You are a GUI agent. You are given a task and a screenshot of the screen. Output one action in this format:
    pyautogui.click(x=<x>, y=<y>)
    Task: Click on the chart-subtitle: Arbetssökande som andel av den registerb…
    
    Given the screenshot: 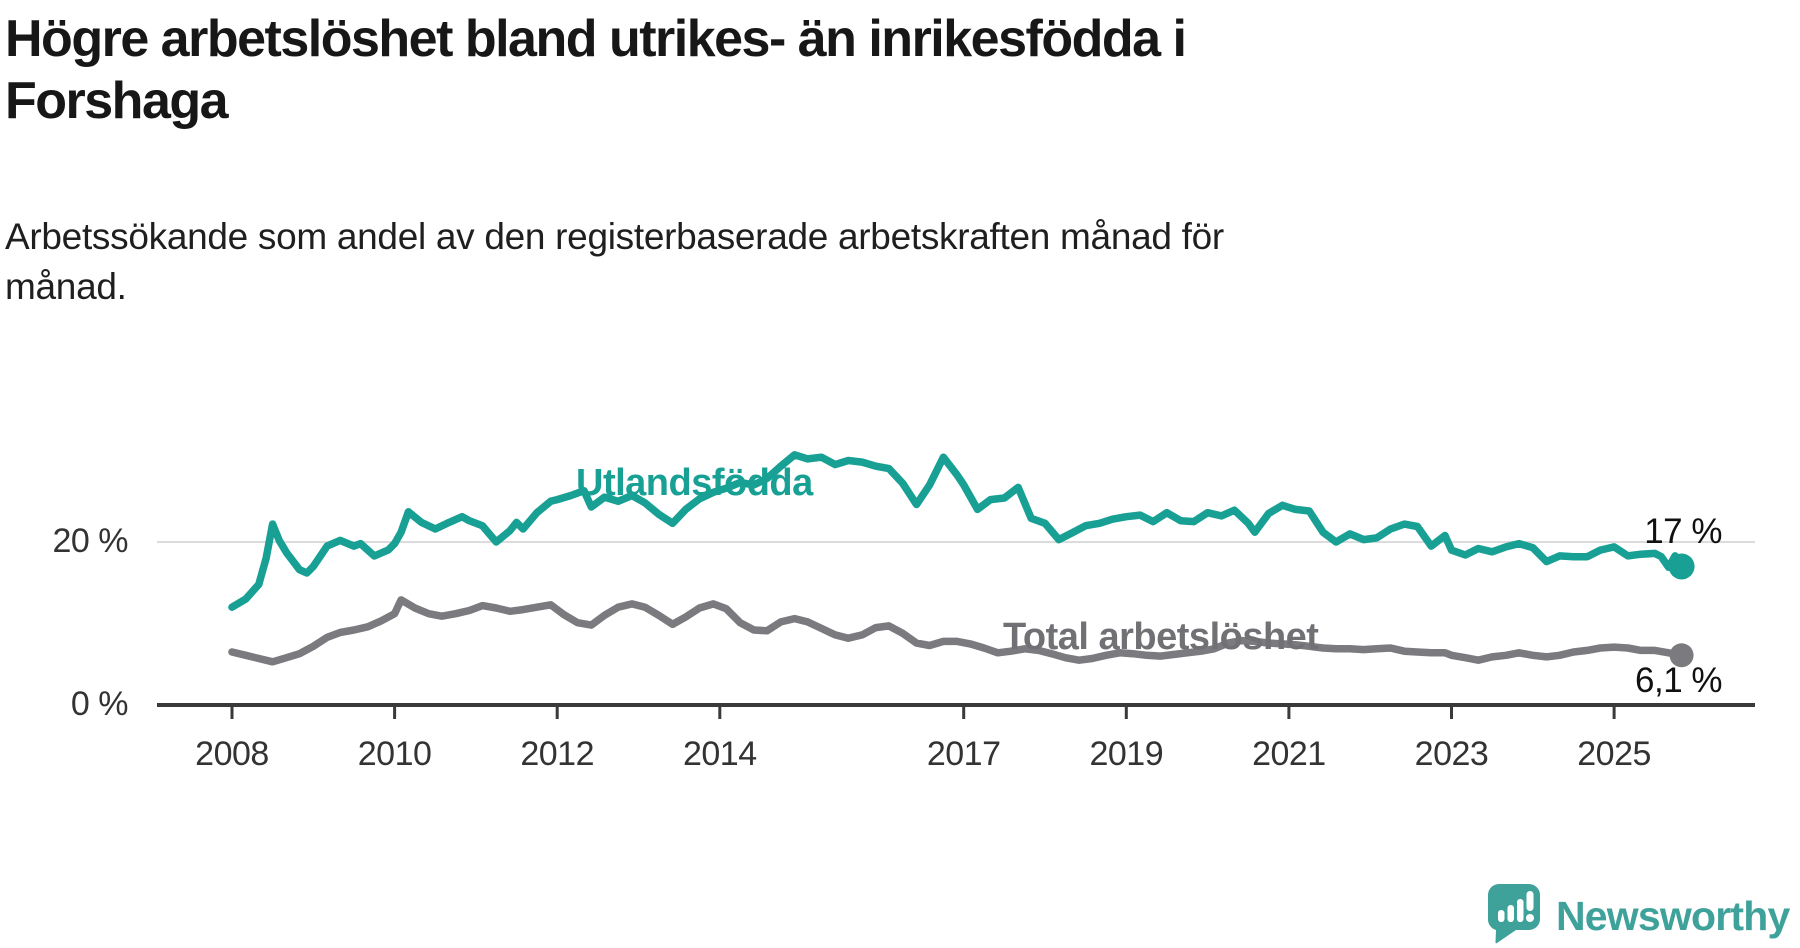 What is the action you would take?
    pyautogui.click(x=755, y=262)
    